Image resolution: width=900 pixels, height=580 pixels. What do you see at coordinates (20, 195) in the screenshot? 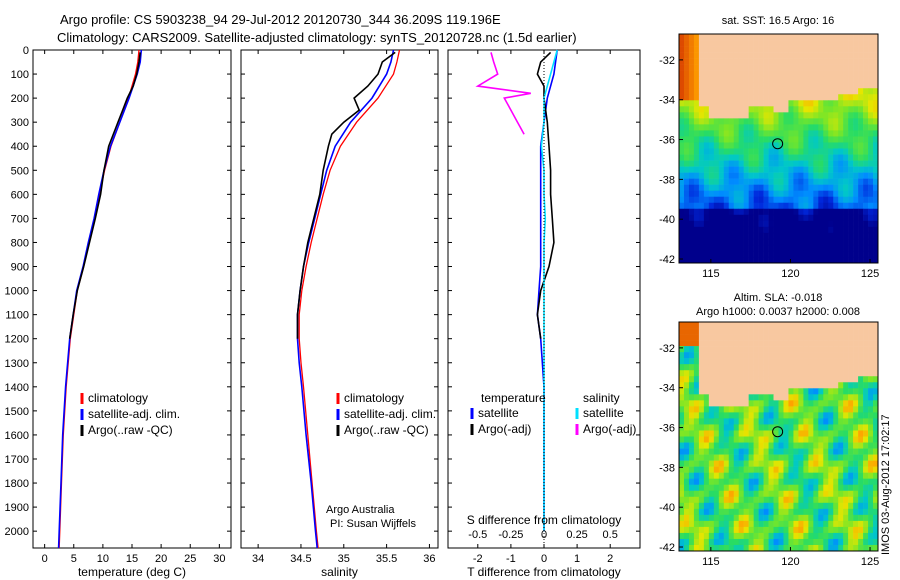
I see `y-tick-label: 600` at bounding box center [20, 195].